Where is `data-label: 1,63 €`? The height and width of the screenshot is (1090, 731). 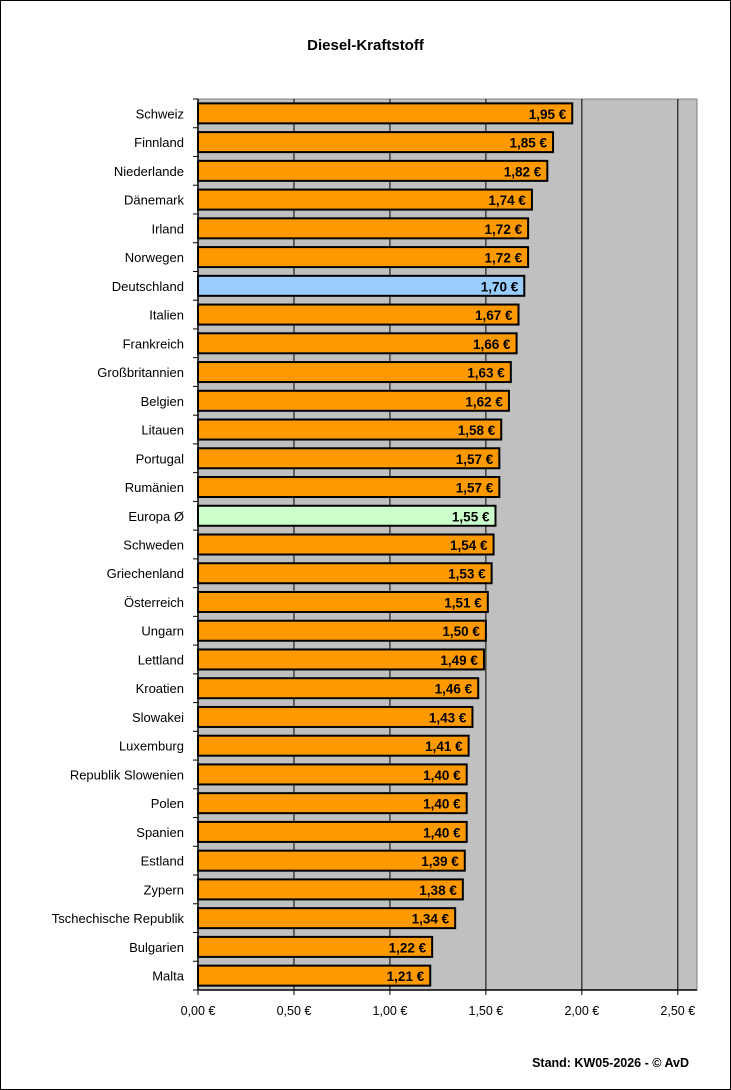
data-label: 1,63 € is located at coordinates (486, 373).